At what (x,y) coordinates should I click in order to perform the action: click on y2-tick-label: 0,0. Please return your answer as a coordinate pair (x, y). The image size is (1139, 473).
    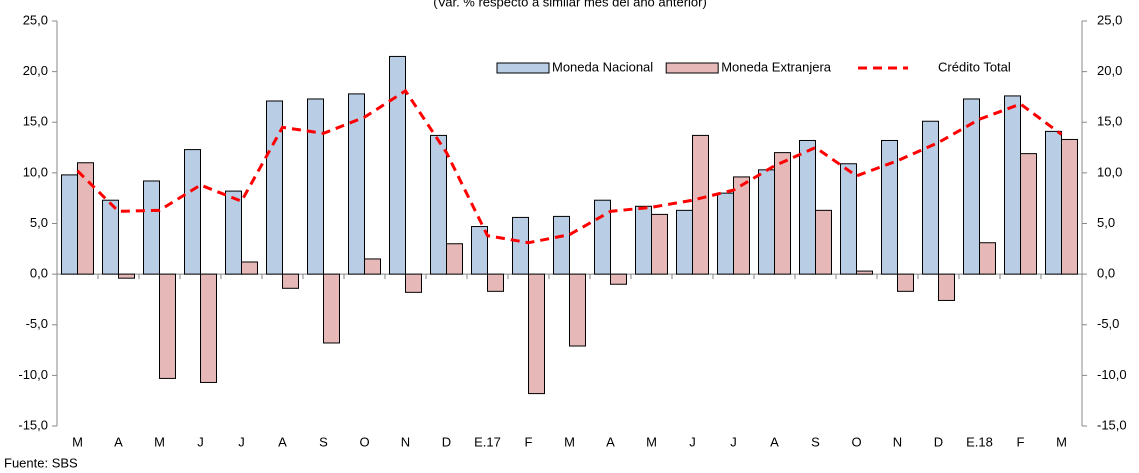
    Looking at the image, I should click on (1106, 273).